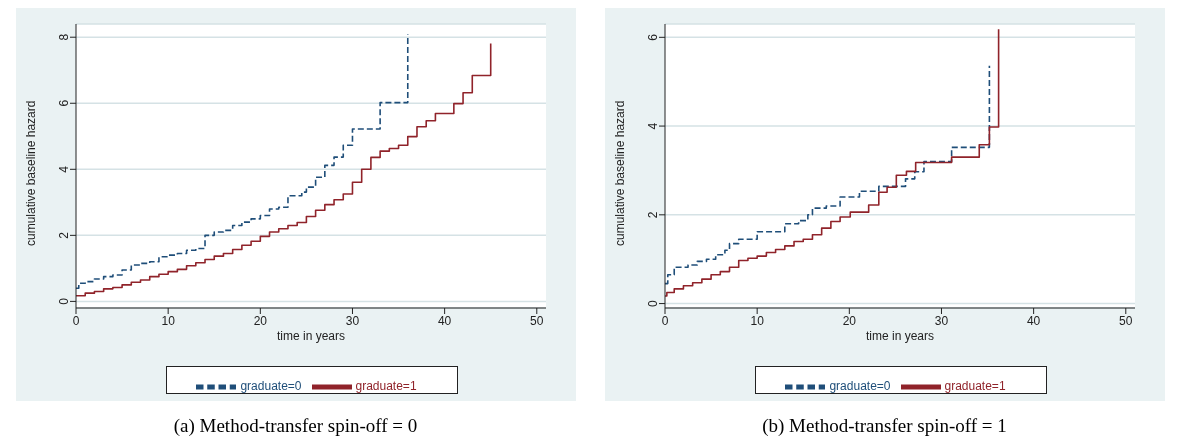  What do you see at coordinates (63, 37) in the screenshot?
I see `y-tick-label: 8` at bounding box center [63, 37].